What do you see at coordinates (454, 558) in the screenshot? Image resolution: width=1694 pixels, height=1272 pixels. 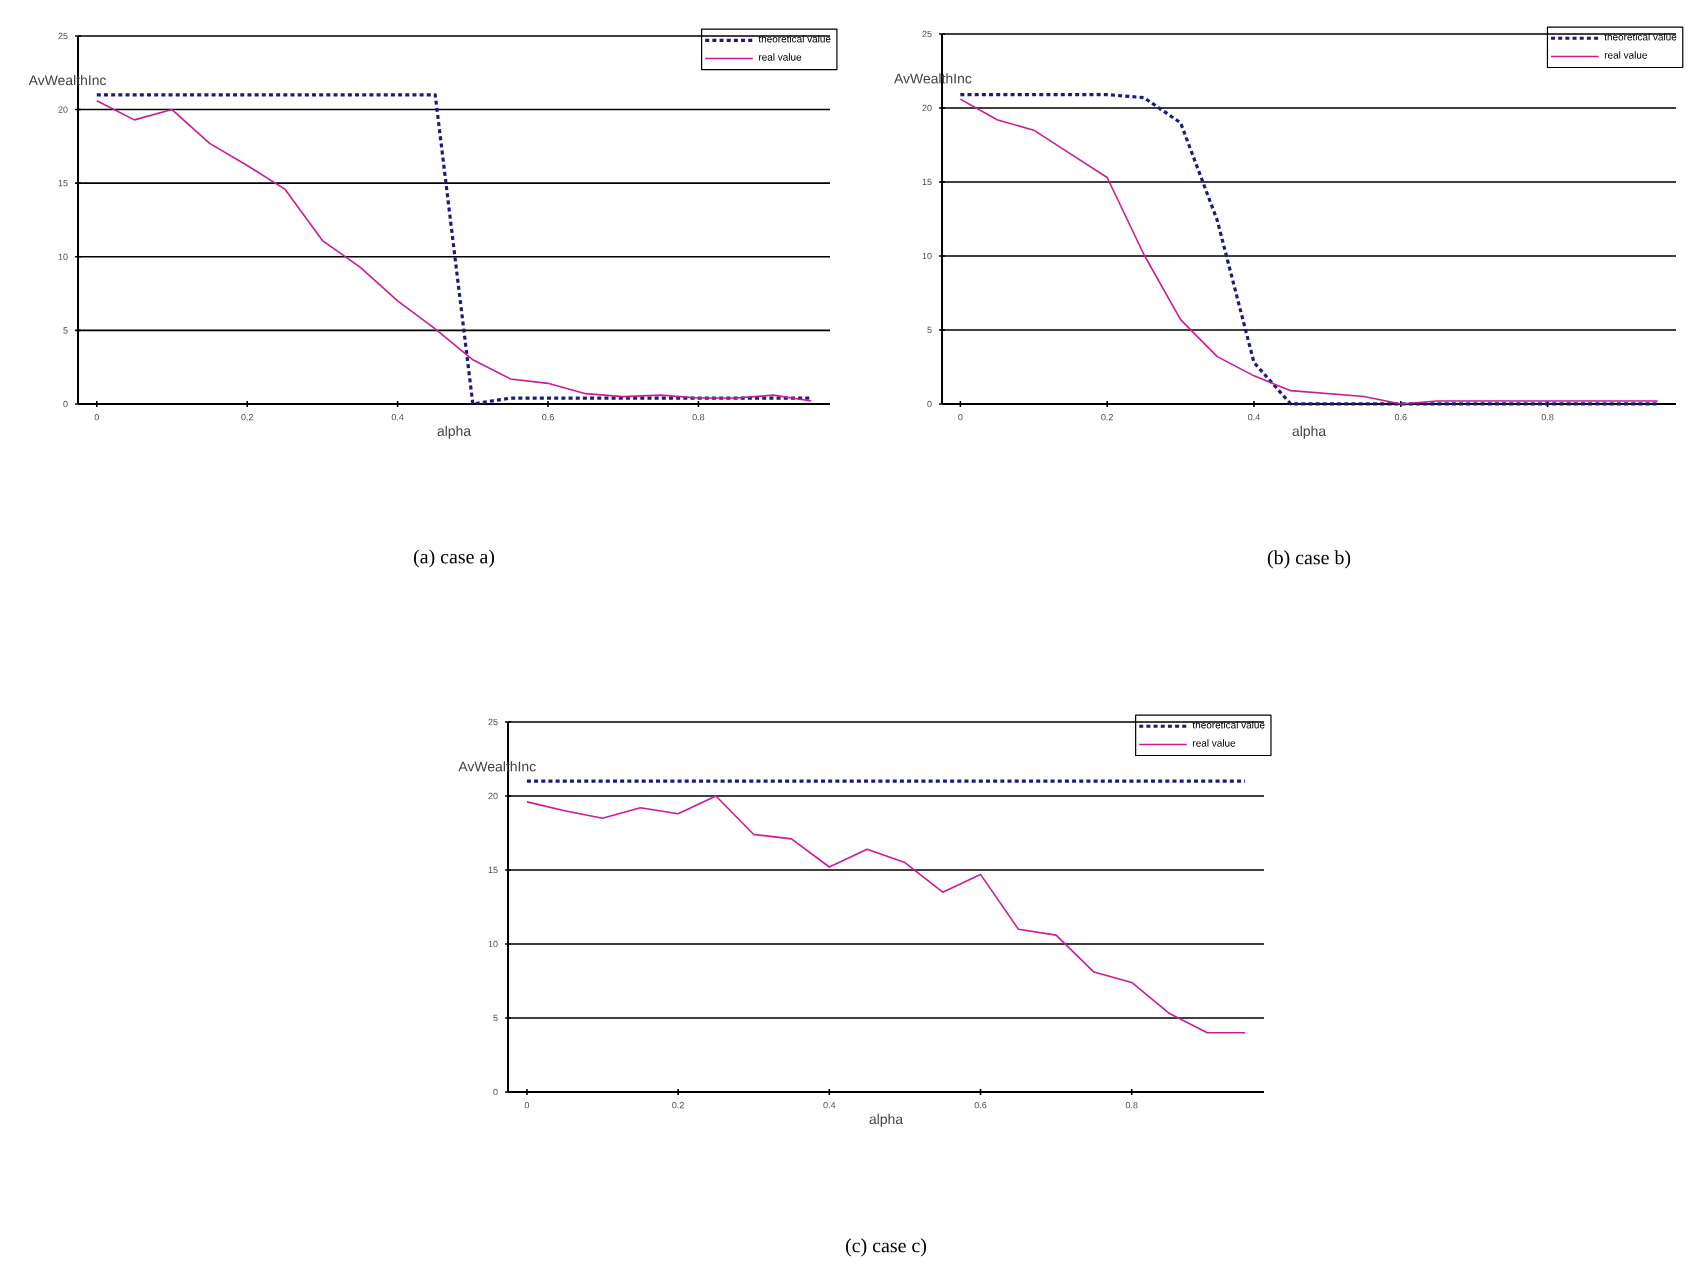 I see `text: (a) case a)` at bounding box center [454, 558].